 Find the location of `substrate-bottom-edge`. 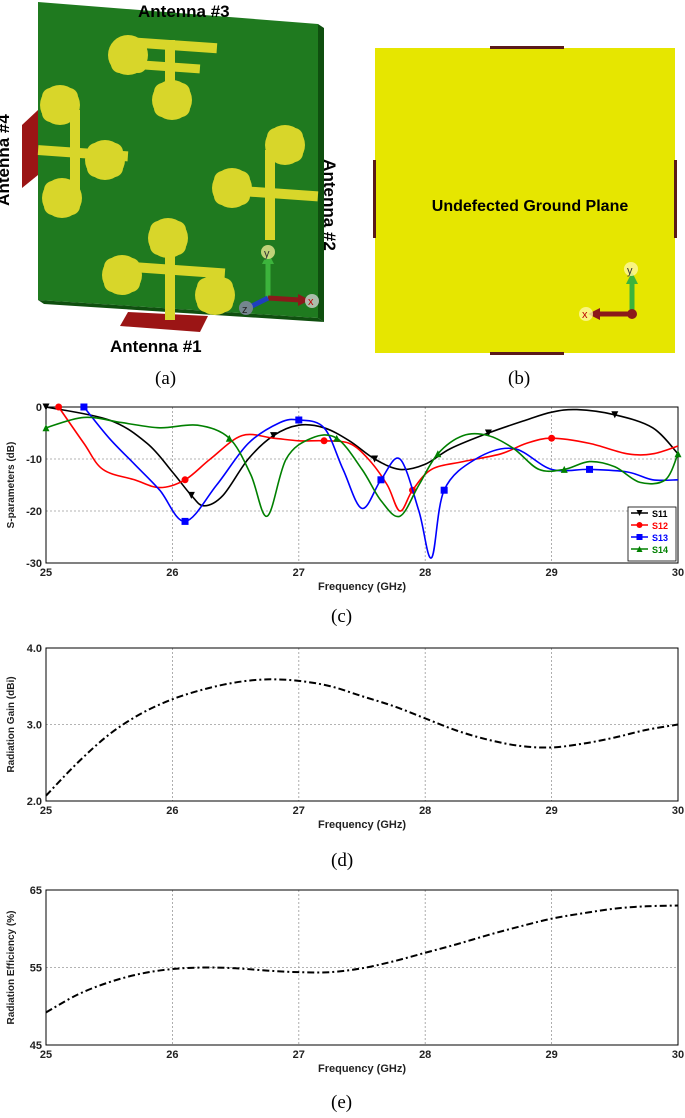

substrate-bottom-edge is located at coordinates (181, 311).